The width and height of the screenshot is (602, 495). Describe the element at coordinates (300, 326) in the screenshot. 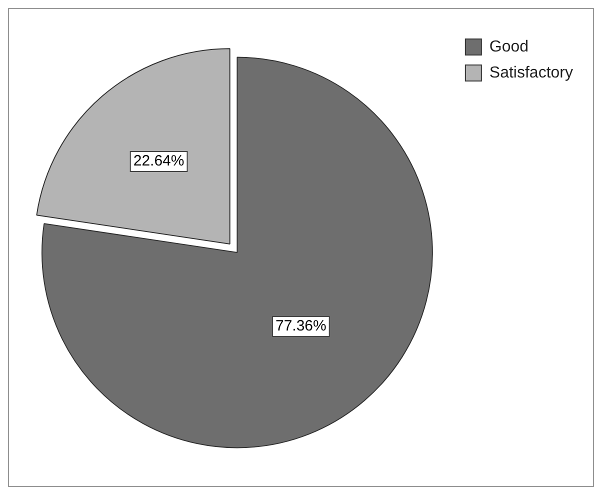

I see `data-label: 77.36%` at that location.